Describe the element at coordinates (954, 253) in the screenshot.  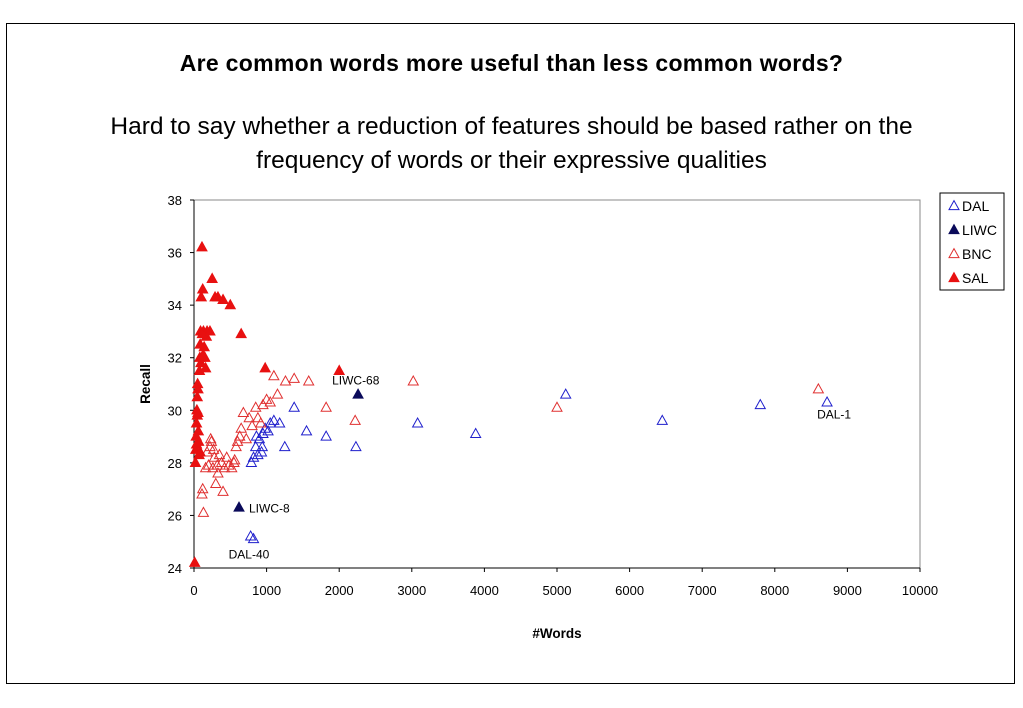
I see `legend-marker-bnc` at that location.